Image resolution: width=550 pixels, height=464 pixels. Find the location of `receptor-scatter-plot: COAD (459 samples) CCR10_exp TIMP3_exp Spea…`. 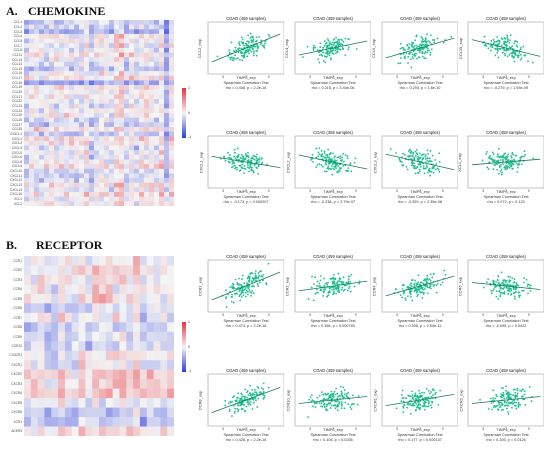

receptor-scatter-plot: COAD (459 samples) CCR10_exp TIMP3_exp Spea… is located at coordinates (327, 406).